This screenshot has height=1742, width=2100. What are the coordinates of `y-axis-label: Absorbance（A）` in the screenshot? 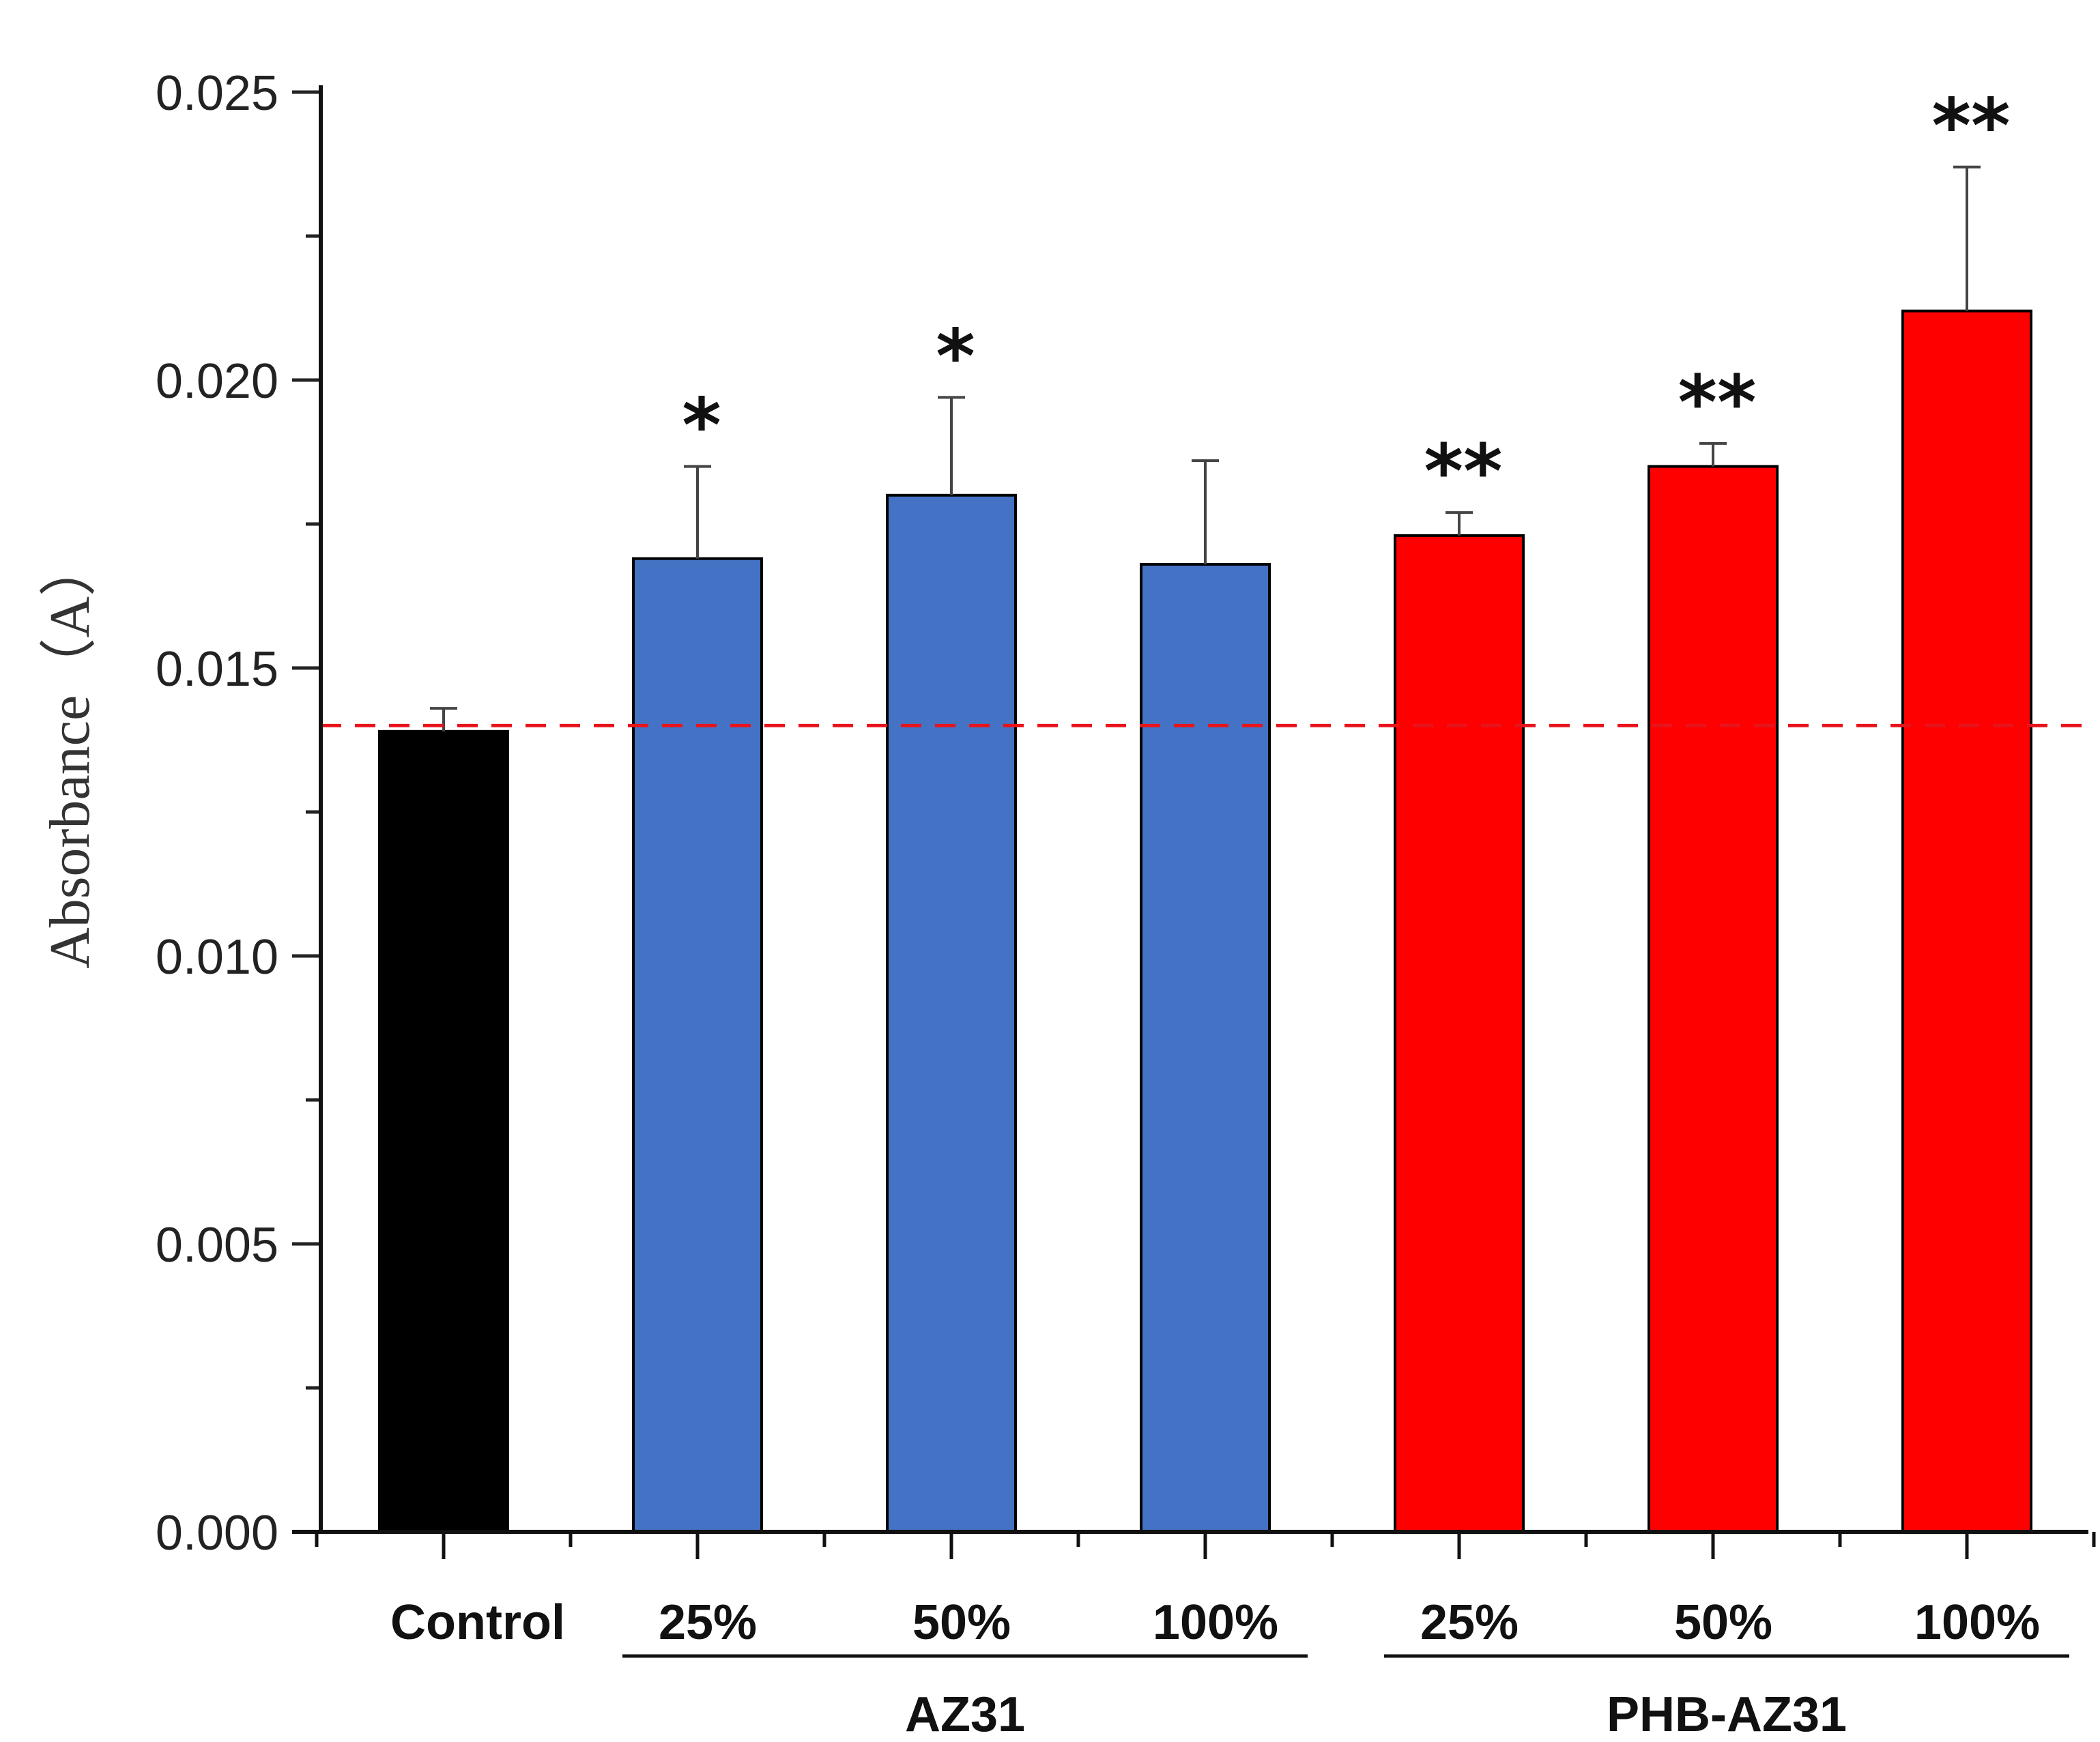 It's located at (70, 754).